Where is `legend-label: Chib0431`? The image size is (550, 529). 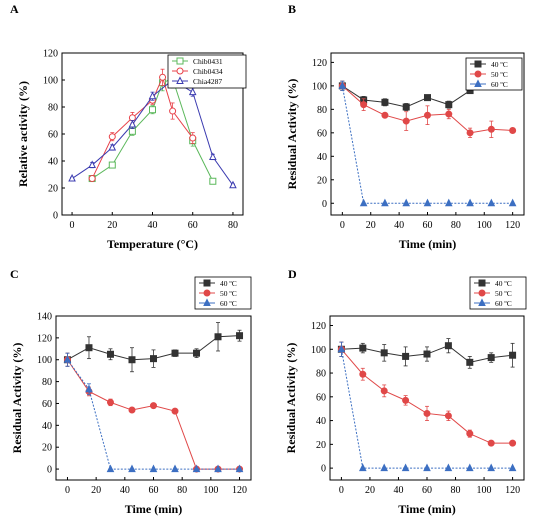
legend-label: Chib0431 is located at coordinates (208, 61).